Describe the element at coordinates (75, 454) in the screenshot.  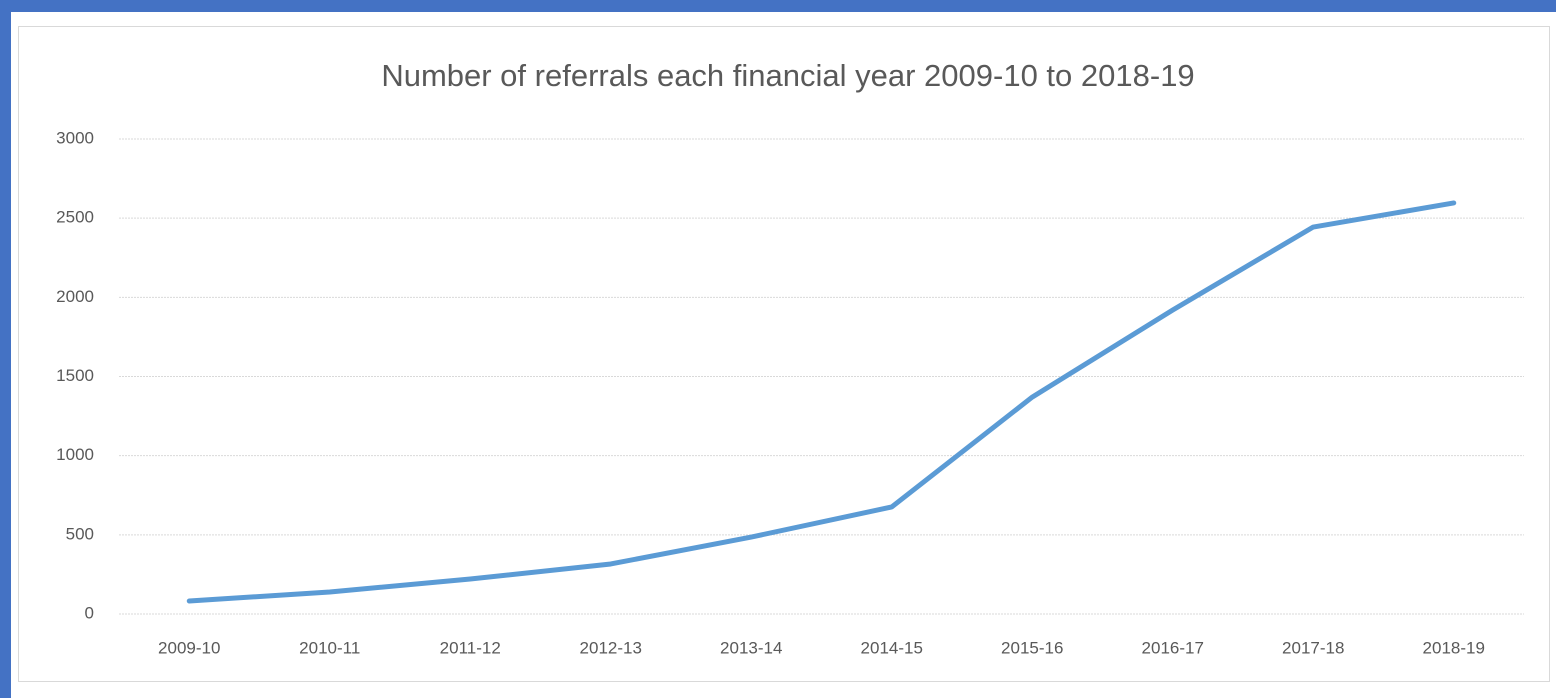
I see `y-tick-label: 1000` at that location.